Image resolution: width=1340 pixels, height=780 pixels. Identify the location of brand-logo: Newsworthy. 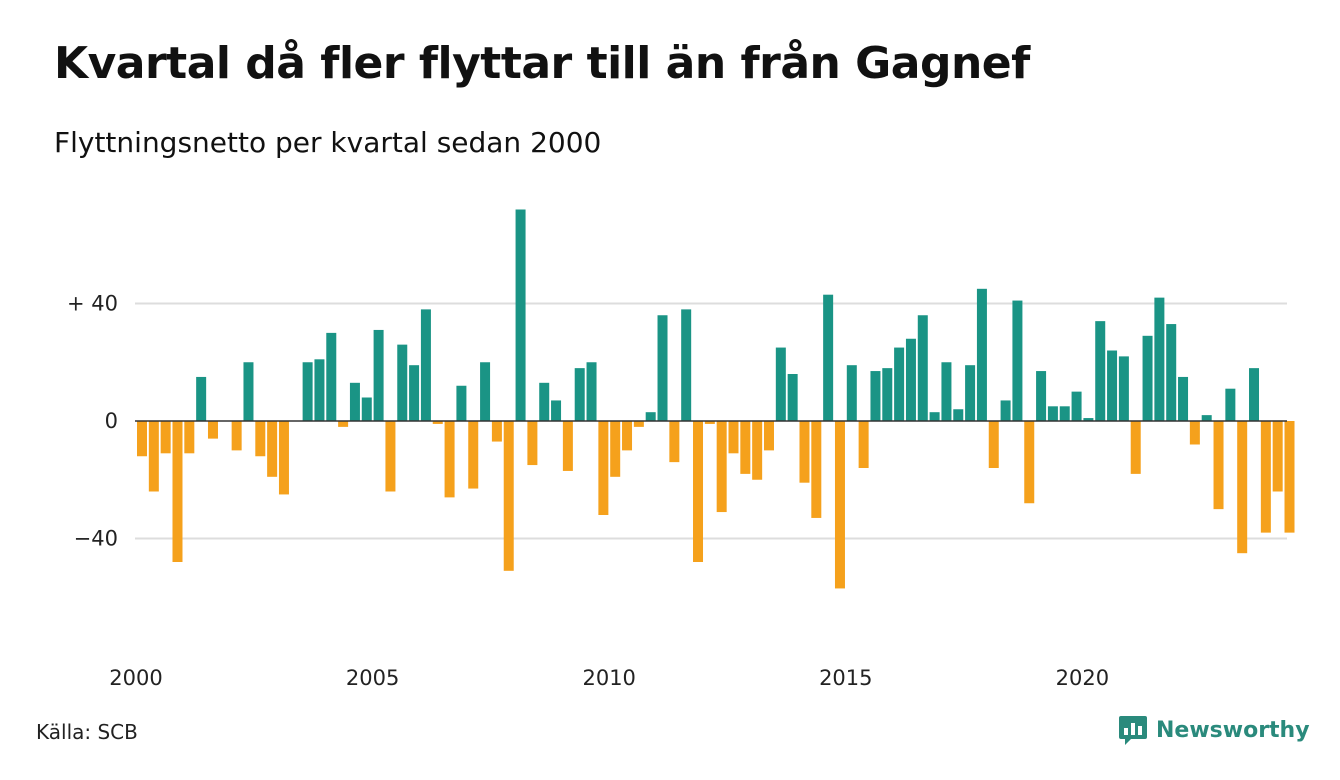
(1214, 730).